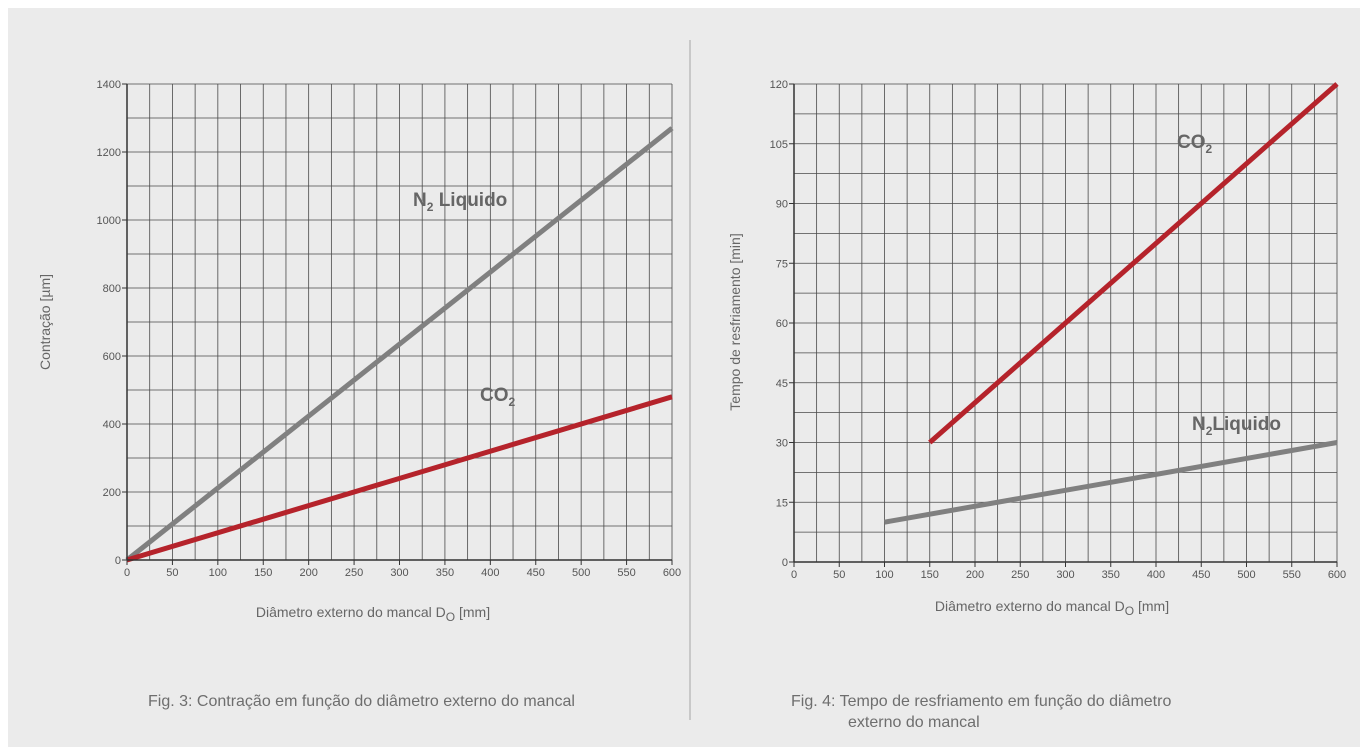 This screenshot has width=1360, height=747. Describe the element at coordinates (1020, 575) in the screenshot. I see `chart2-x-tick-label: 250` at that location.